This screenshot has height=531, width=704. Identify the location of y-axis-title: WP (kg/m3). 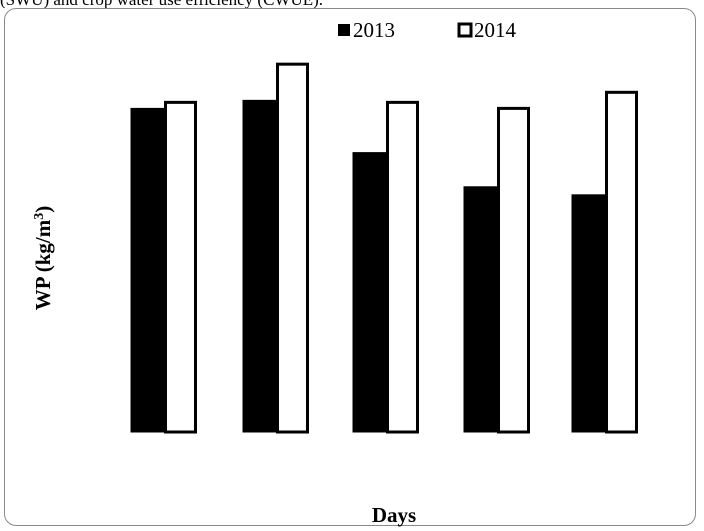
(43, 258).